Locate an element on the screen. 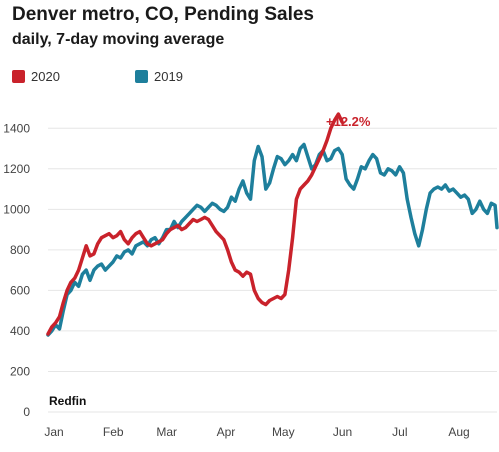 The image size is (499, 452). change-annotation: +12.2% is located at coordinates (348, 121).